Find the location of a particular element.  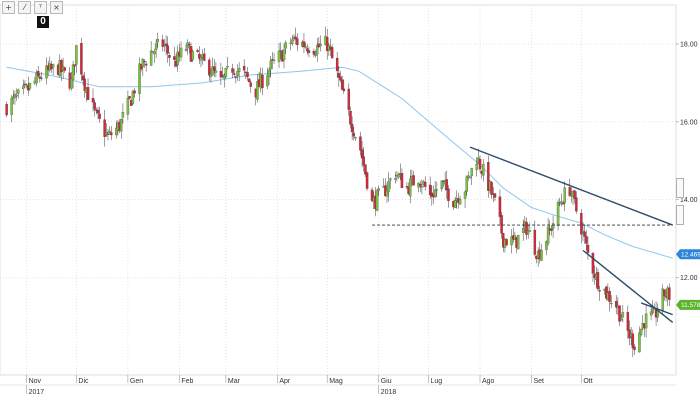

text-tool-icon: ᵀ is located at coordinates (40, 7).